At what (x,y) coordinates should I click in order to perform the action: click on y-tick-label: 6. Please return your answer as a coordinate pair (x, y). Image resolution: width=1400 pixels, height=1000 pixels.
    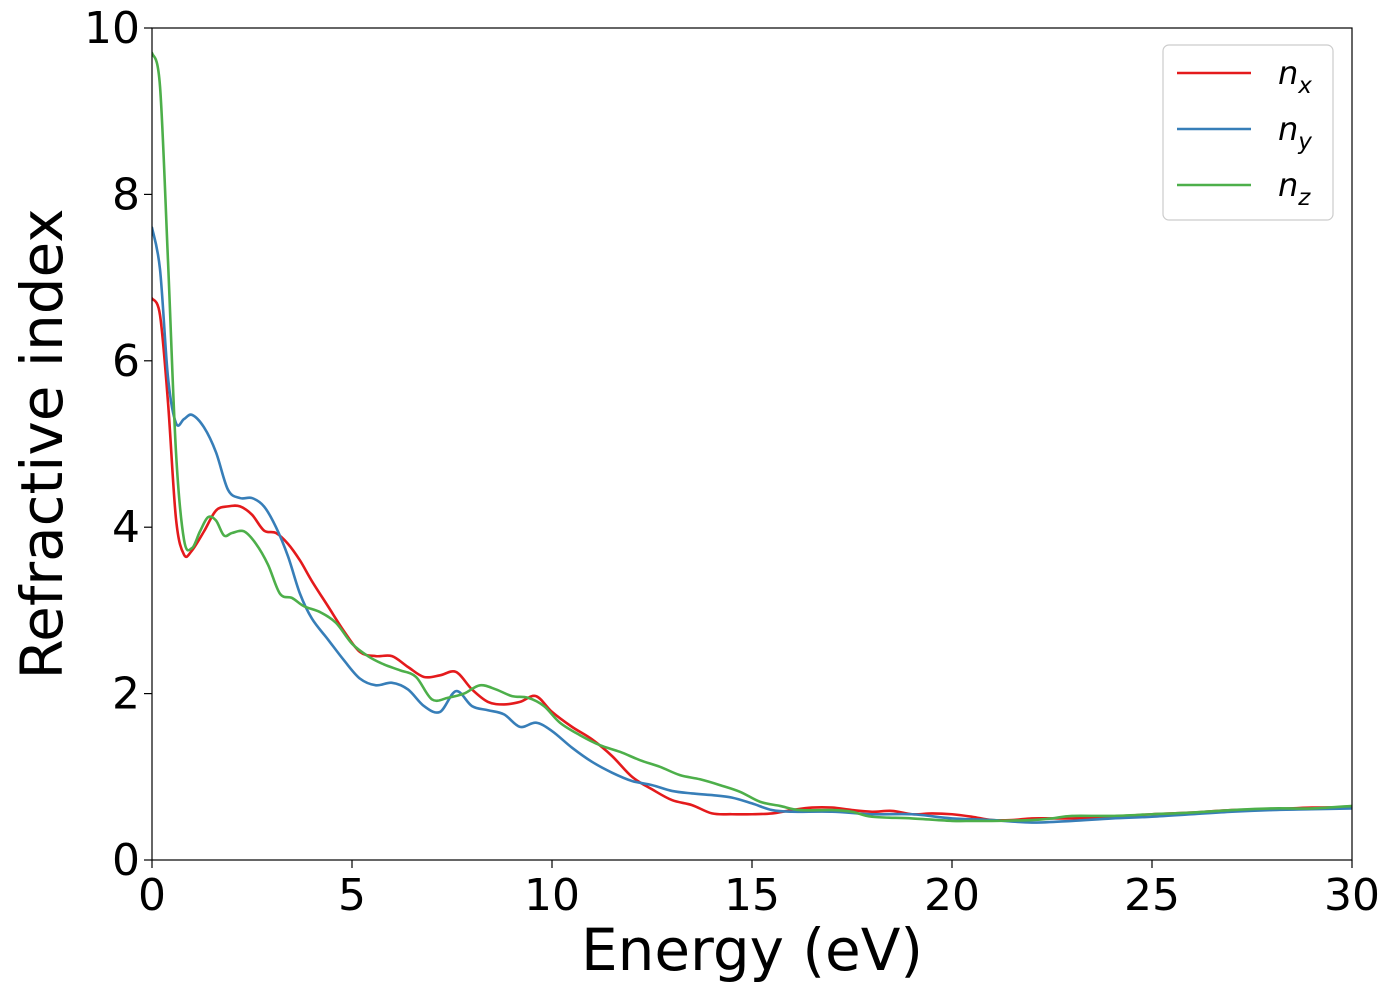
    Looking at the image, I should click on (126, 361).